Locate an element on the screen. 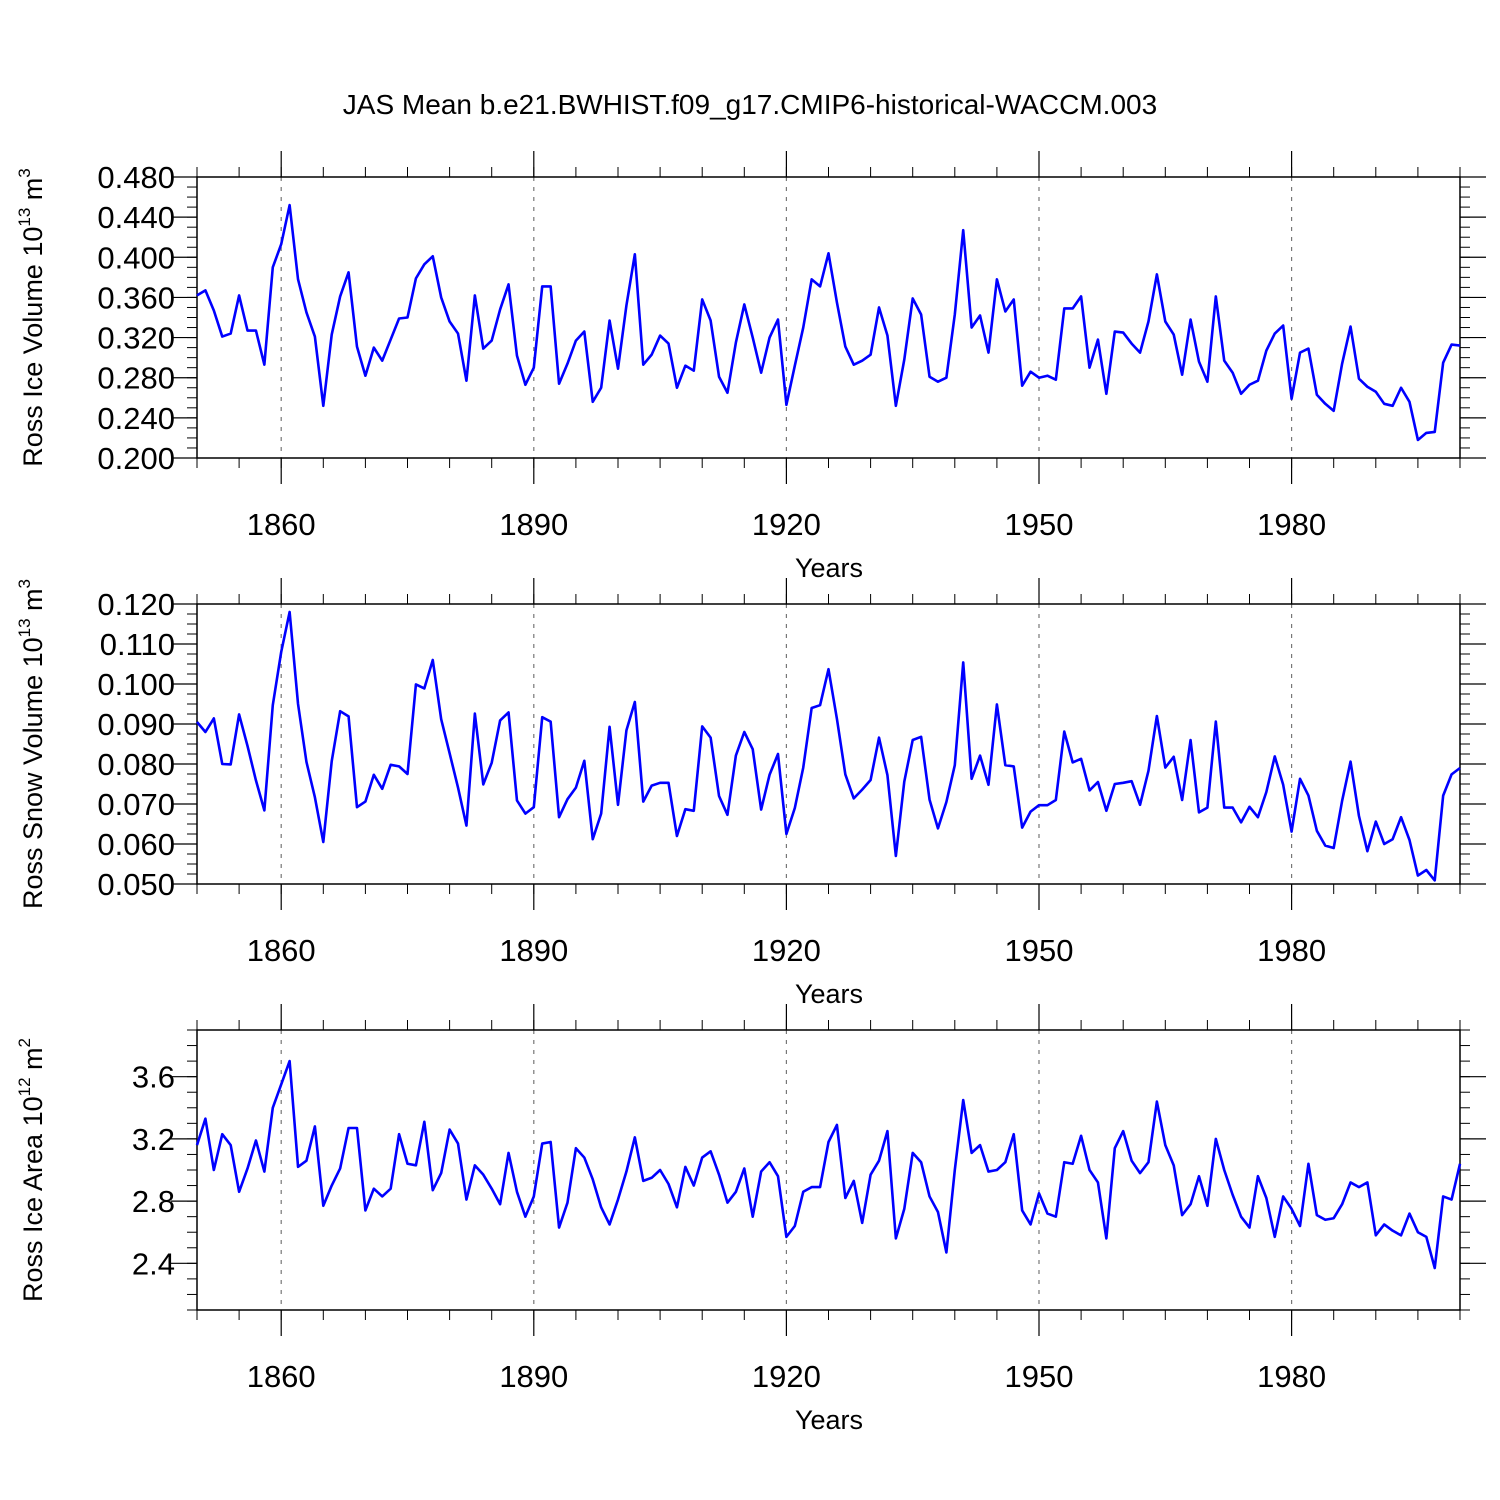 Image resolution: width=1500 pixels, height=1500 pixels. y-tick-label: 0.120 is located at coordinates (136, 604).